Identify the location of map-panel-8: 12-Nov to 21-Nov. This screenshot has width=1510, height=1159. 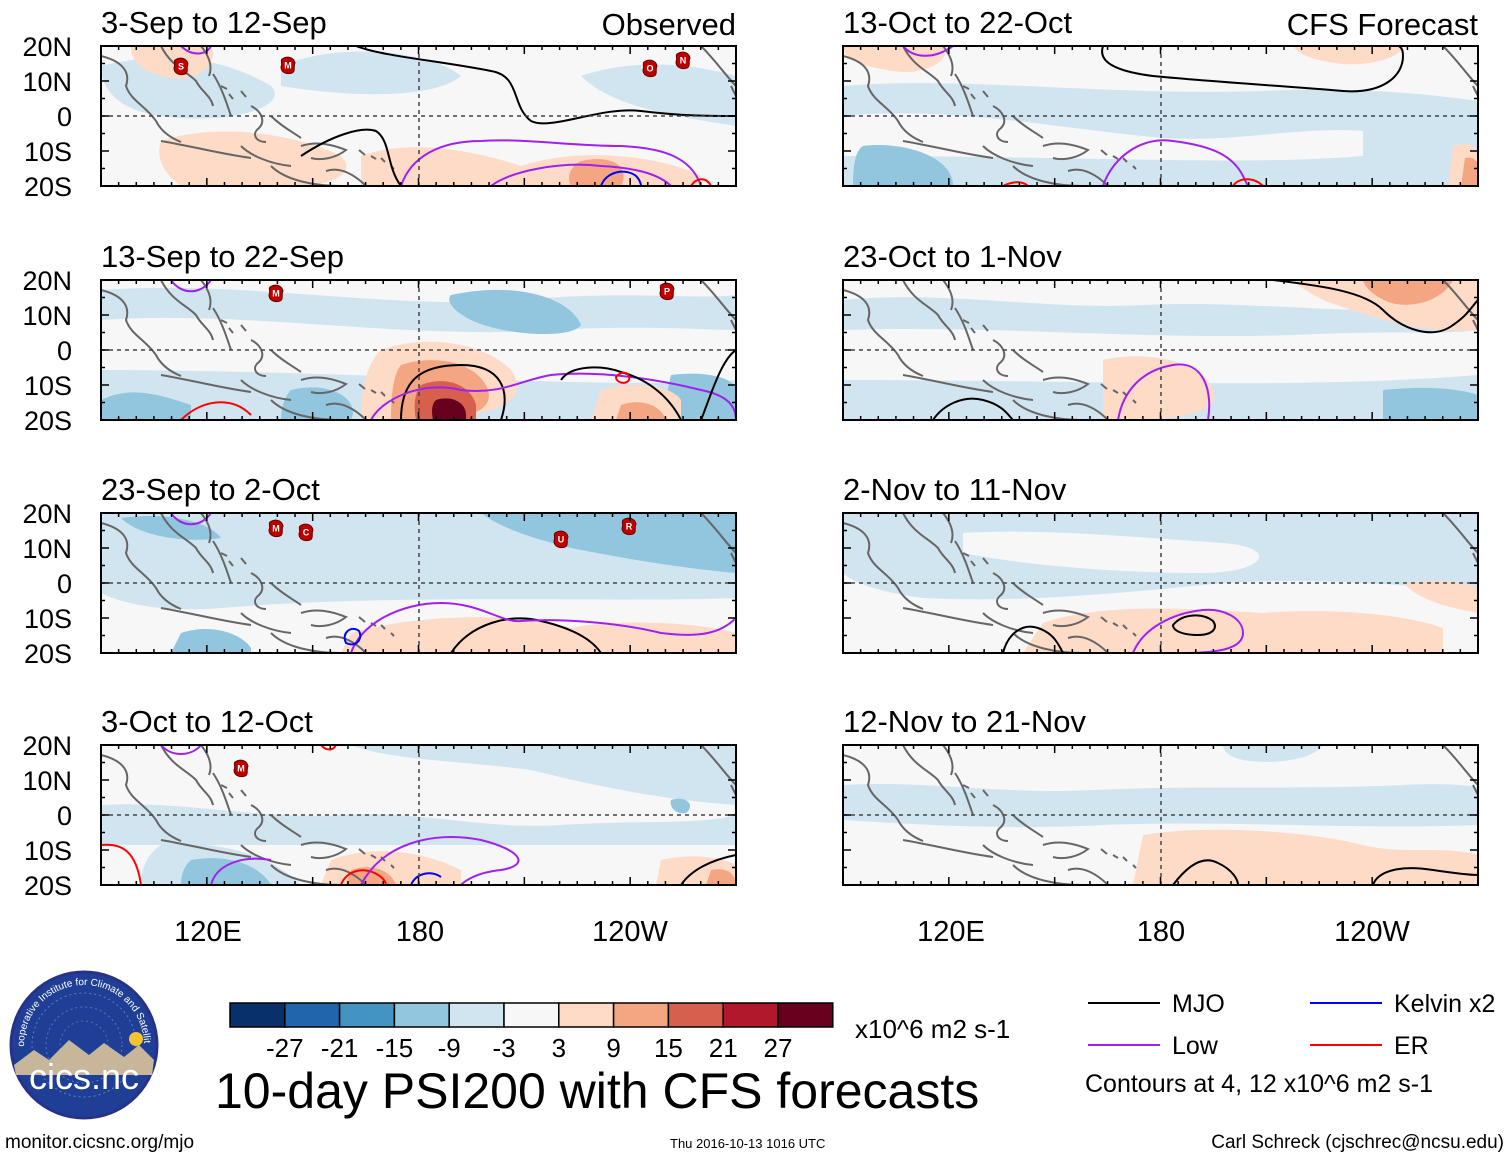
(1160, 795).